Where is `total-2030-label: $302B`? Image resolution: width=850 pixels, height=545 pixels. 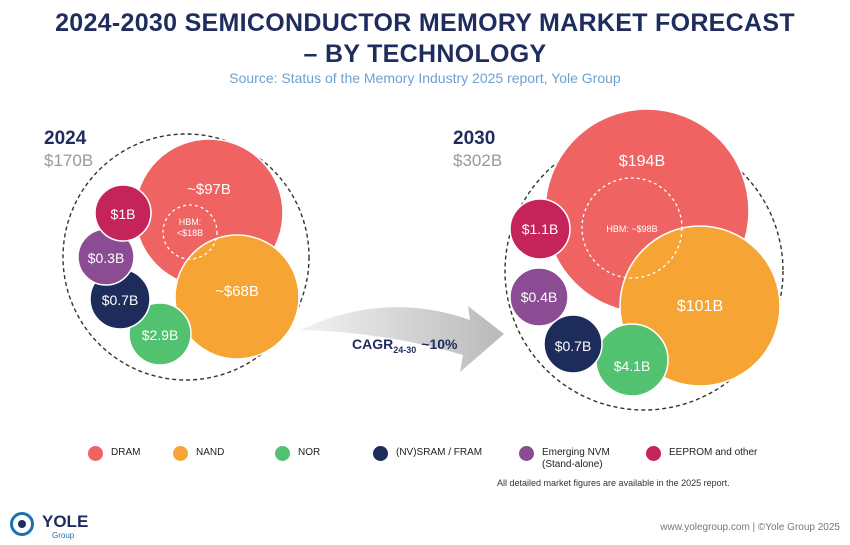
total-2030-label: $302B is located at coordinates (478, 160).